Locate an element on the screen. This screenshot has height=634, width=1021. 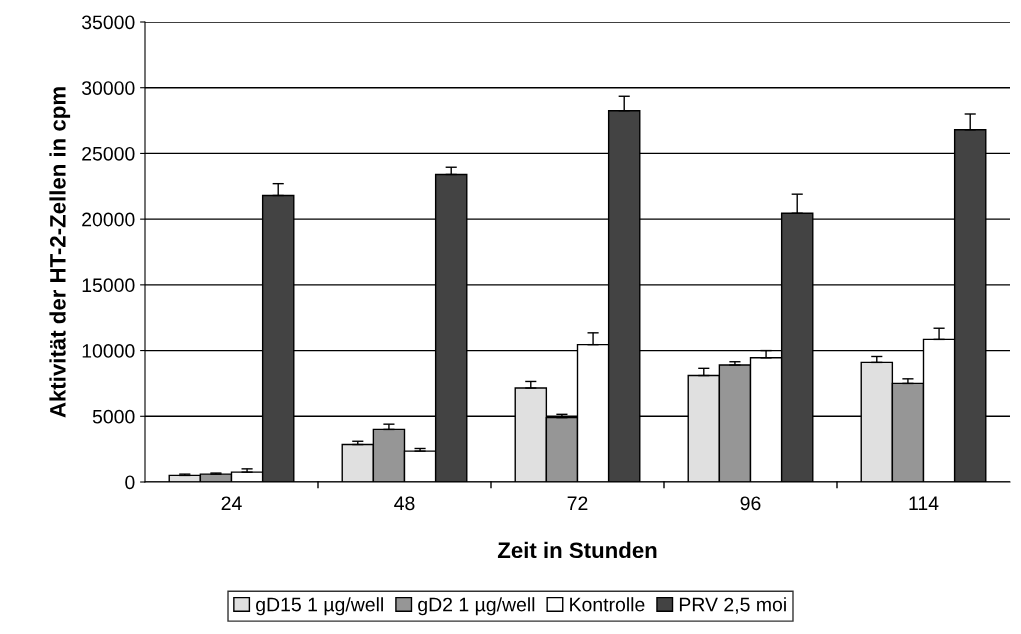
x-axis-title: Zeit in Stunden is located at coordinates (577, 550).